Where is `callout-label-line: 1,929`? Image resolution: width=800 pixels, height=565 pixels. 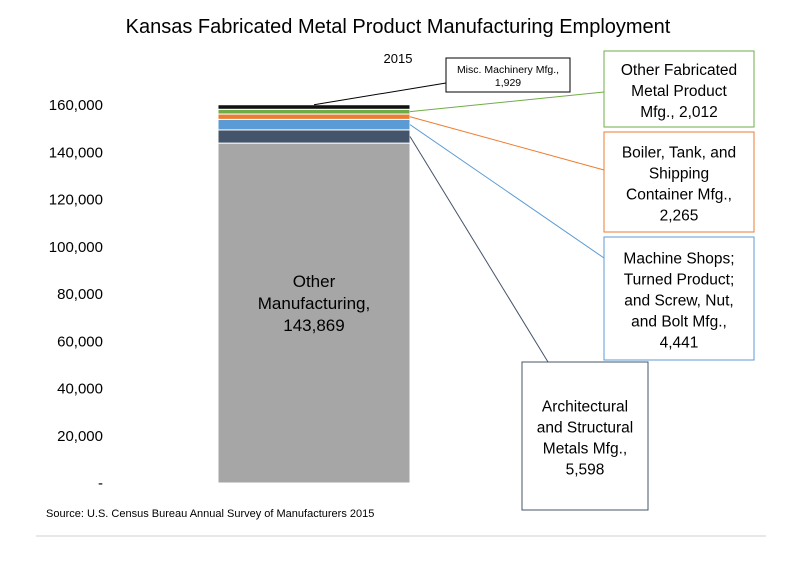
callout-label-line: 1,929 is located at coordinates (508, 83).